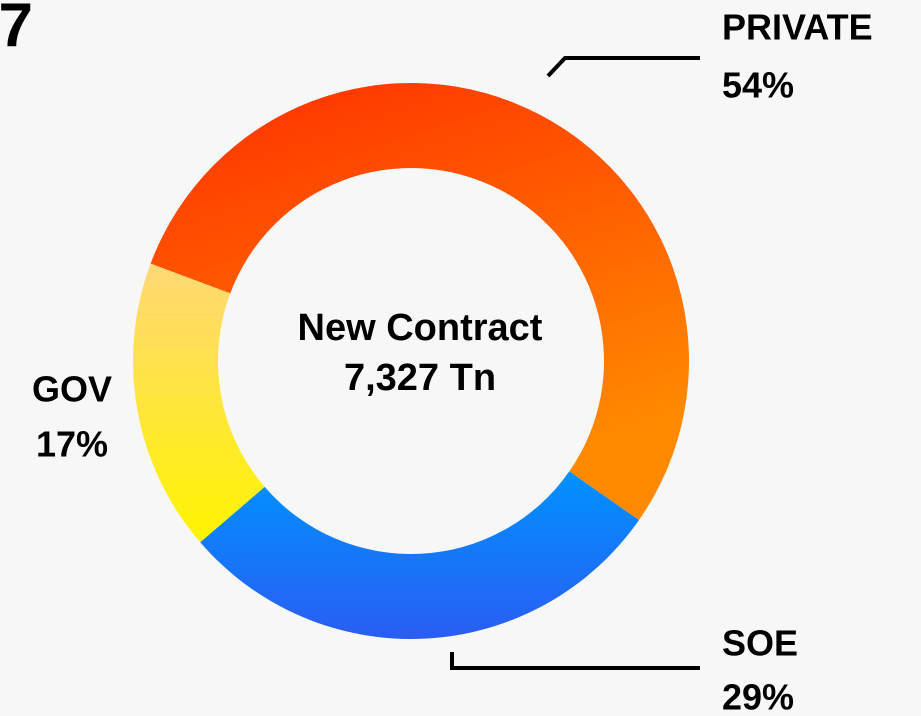 The image size is (921, 716). I want to click on value-label: 17%, so click(72, 444).